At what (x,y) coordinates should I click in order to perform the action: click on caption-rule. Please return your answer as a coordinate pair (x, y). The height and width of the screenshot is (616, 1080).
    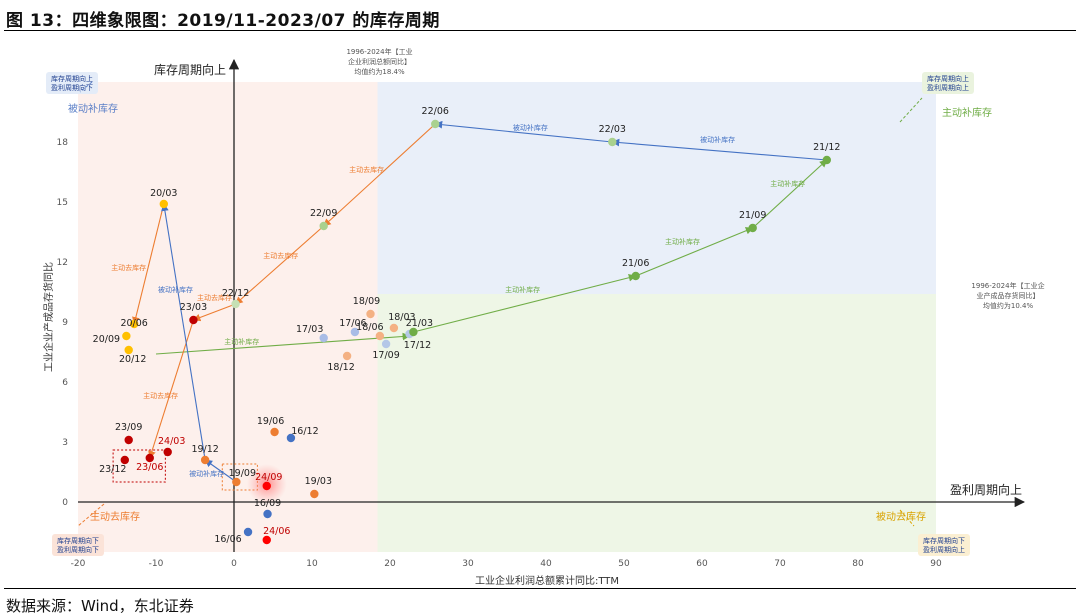
    Looking at the image, I should click on (540, 30).